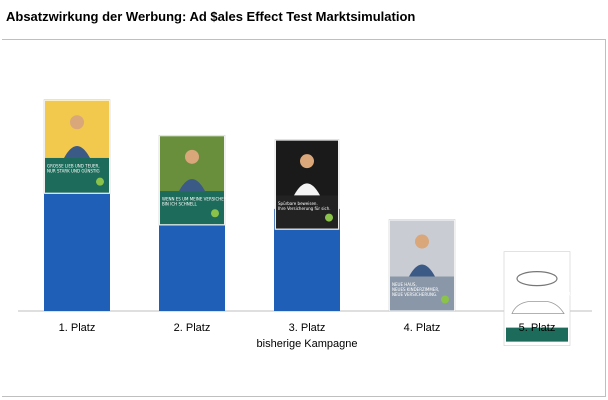  I want to click on category-label-5: 5. Platz, so click(537, 328).